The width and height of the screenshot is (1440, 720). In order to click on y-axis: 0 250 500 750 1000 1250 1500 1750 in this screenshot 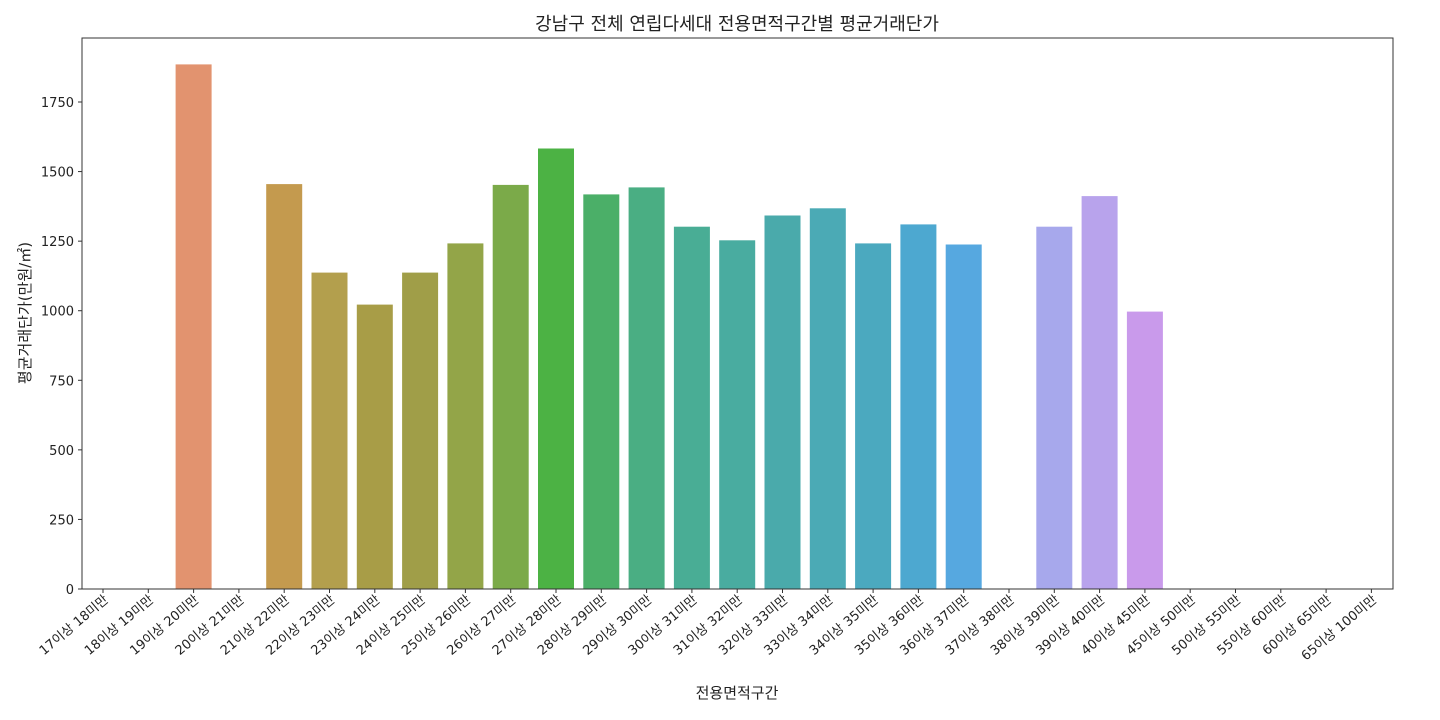, I will do `click(61, 347)`.